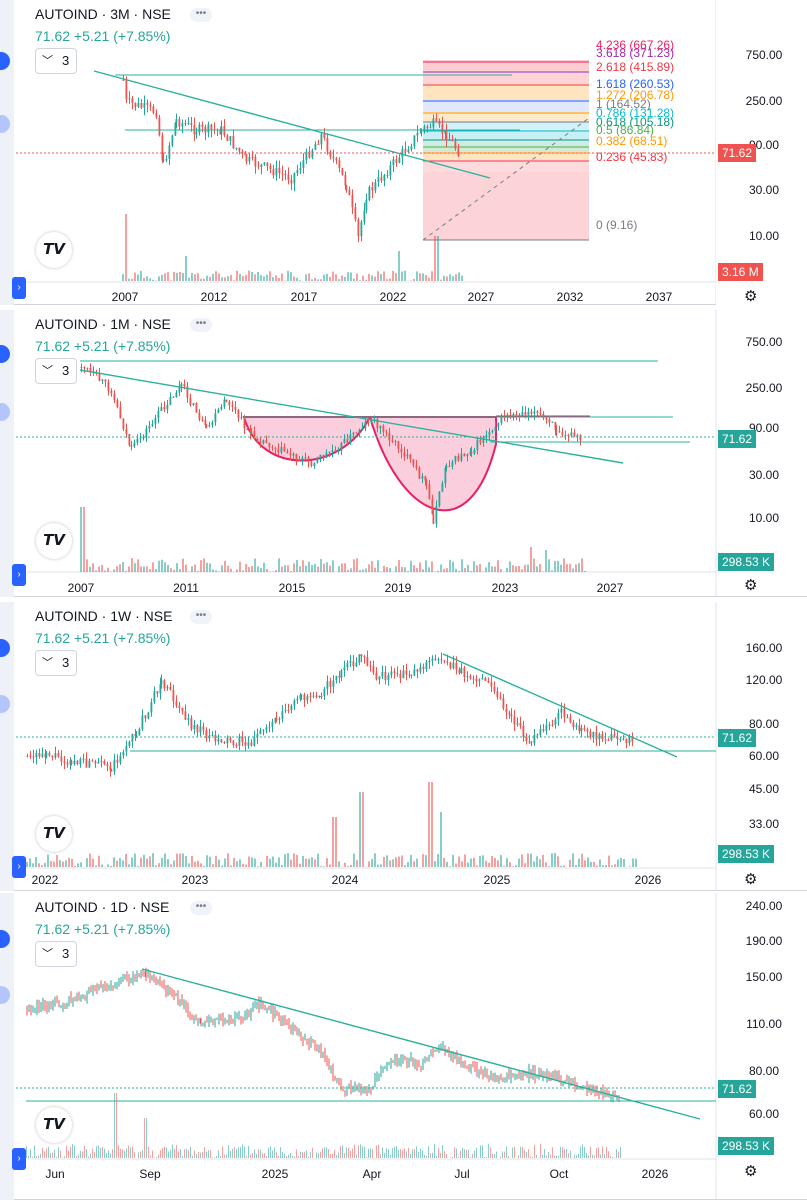 This screenshot has width=807, height=1200. I want to click on volume-badge: 3.16 M, so click(740, 272).